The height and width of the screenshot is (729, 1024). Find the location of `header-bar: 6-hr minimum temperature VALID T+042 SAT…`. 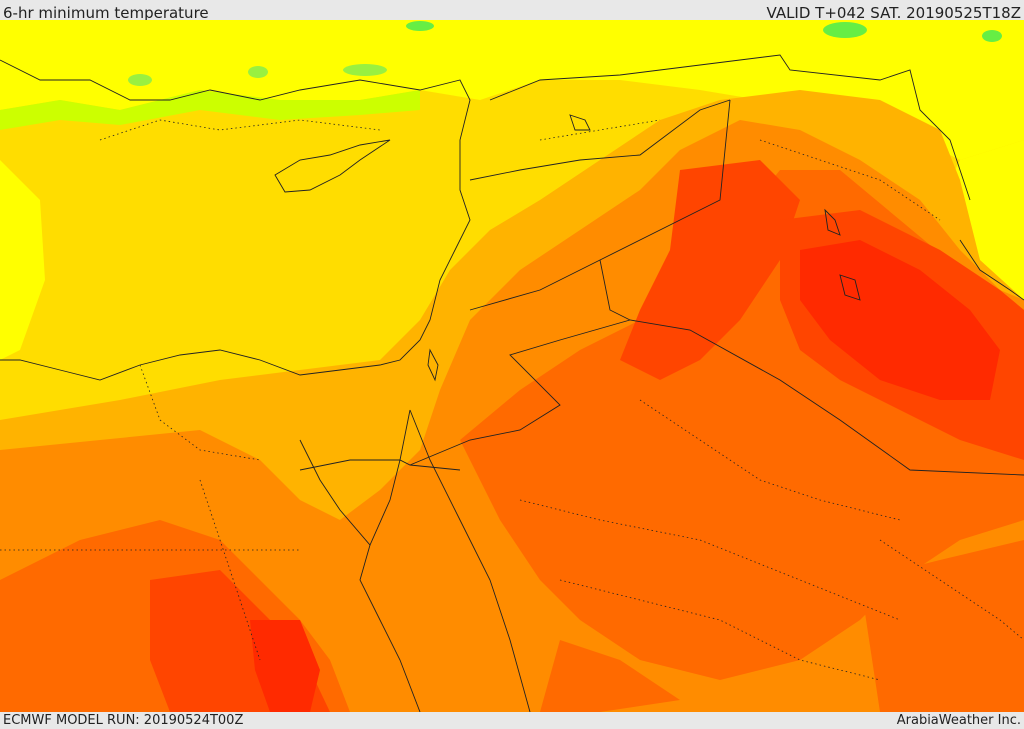

header-bar: 6-hr minimum temperature VALID T+042 SAT… is located at coordinates (512, 11).